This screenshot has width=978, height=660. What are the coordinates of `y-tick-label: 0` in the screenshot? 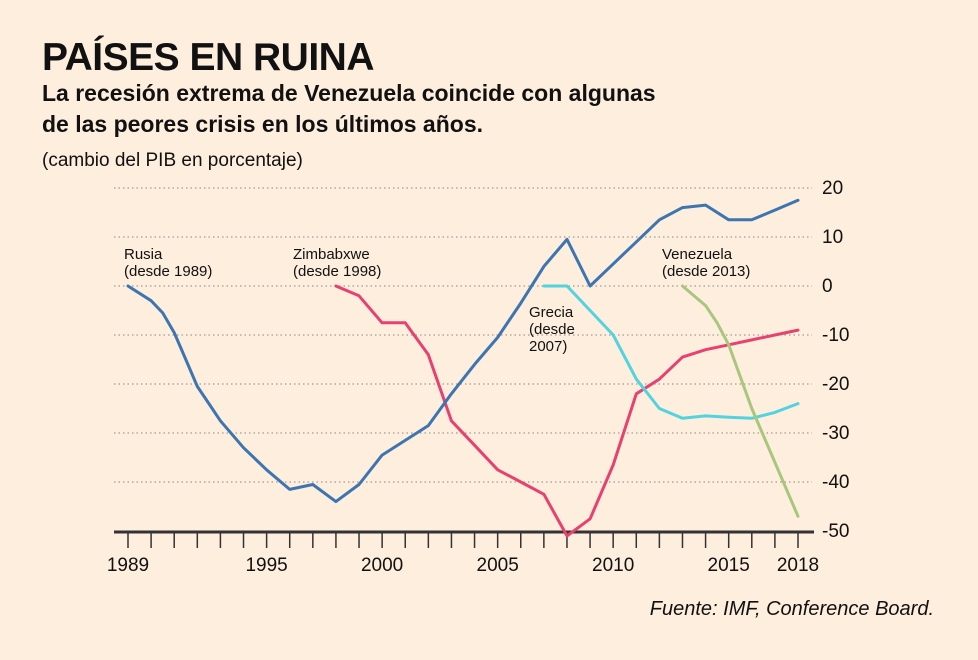 It's located at (827, 286).